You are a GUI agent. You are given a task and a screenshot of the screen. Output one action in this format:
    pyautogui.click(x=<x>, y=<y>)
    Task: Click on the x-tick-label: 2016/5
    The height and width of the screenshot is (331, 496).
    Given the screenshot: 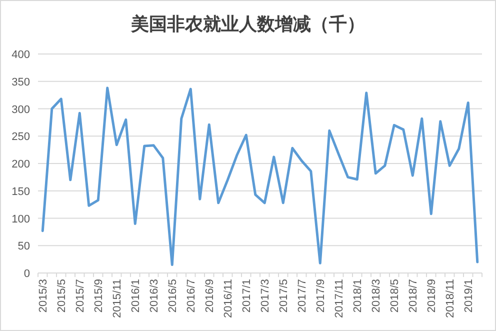 What is the action you would take?
    pyautogui.click(x=173, y=296)
    